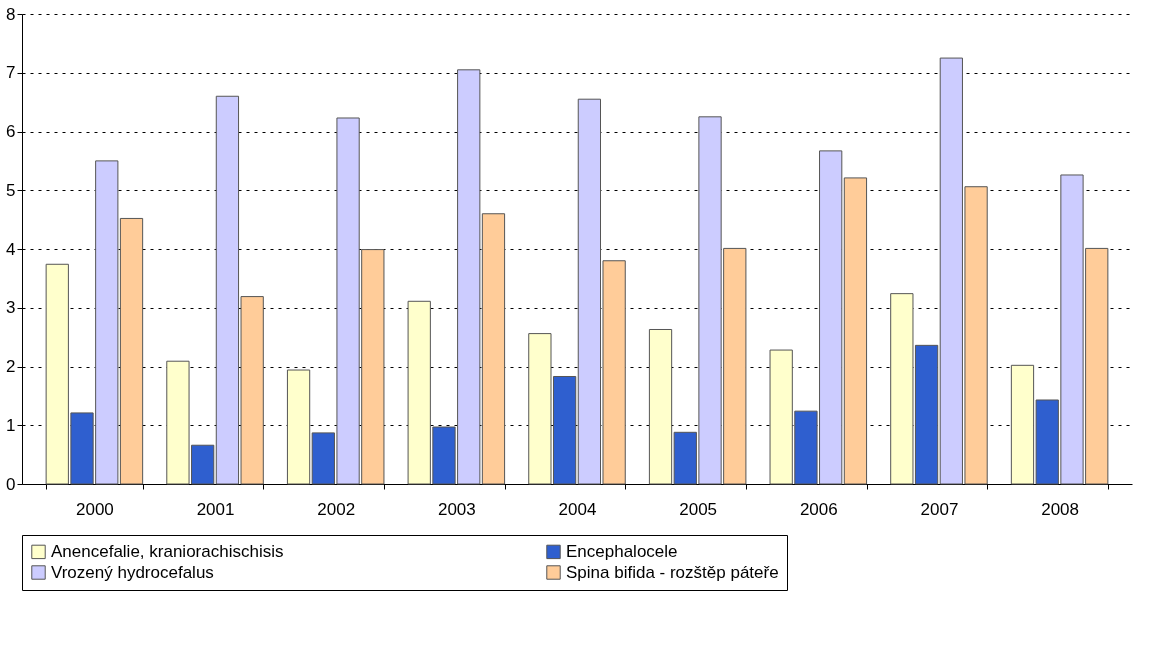 This screenshot has height=659, width=1173. Describe the element at coordinates (11, 190) in the screenshot. I see `y-tick-label: 5` at that location.